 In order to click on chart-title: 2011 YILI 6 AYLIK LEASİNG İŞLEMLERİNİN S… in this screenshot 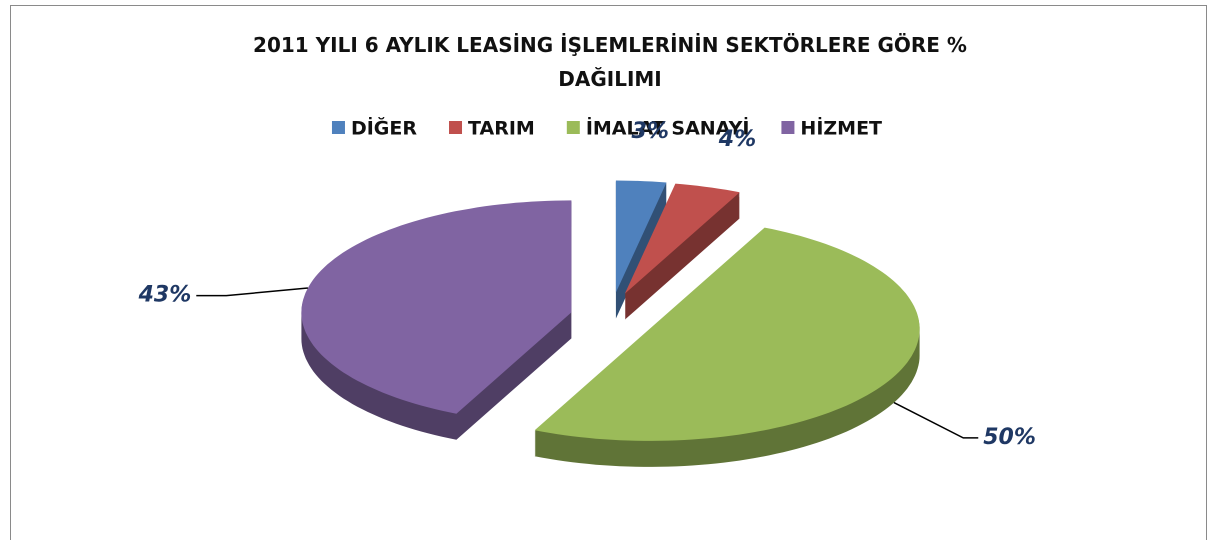, I will do `click(610, 62)`.